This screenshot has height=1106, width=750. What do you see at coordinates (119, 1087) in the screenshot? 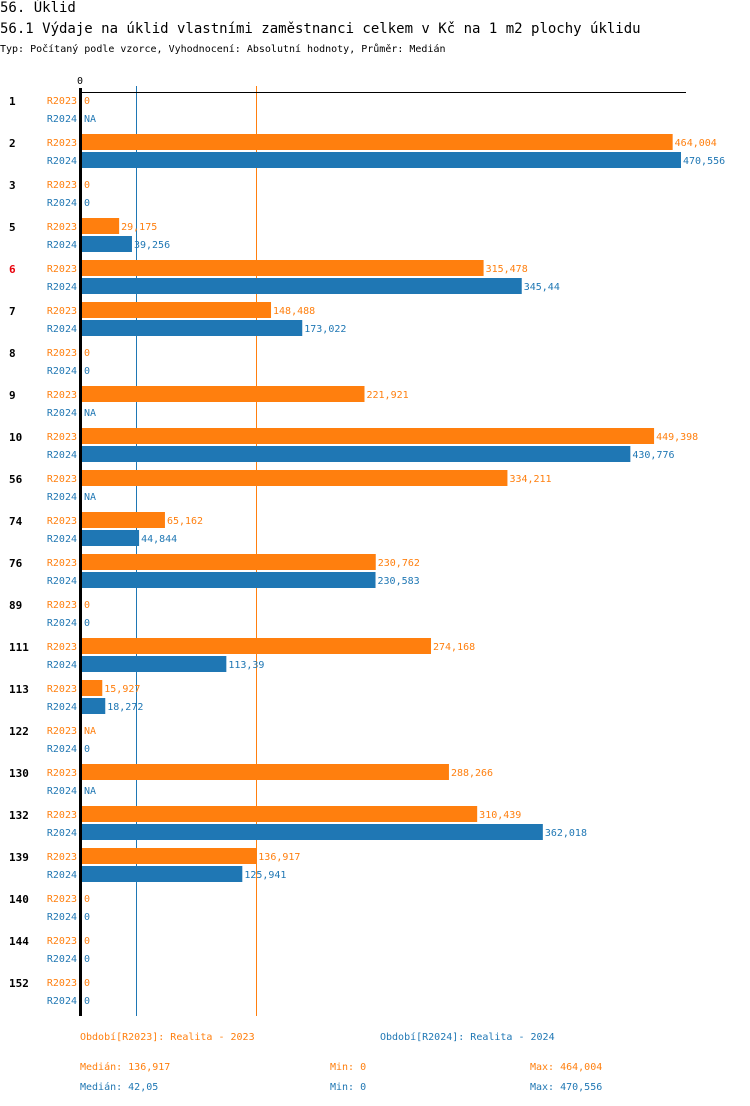
I see `r2024-median: Medián: 42,05` at bounding box center [119, 1087].